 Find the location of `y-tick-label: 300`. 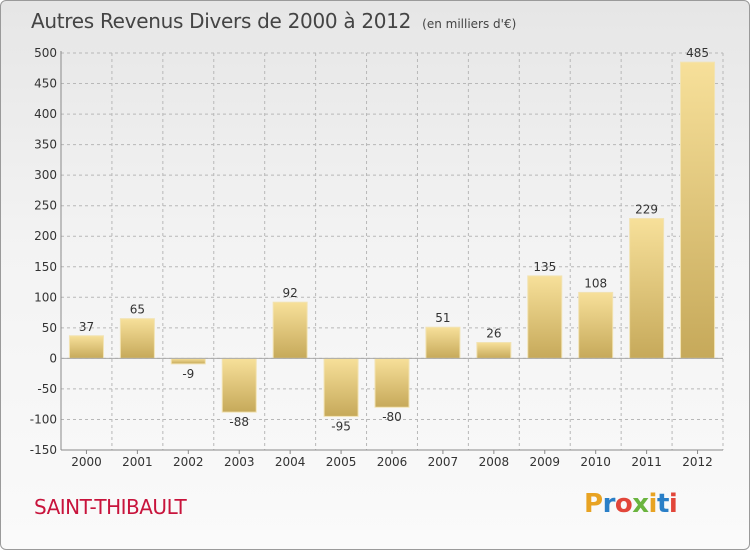

y-tick-label: 300 is located at coordinates (45, 175).